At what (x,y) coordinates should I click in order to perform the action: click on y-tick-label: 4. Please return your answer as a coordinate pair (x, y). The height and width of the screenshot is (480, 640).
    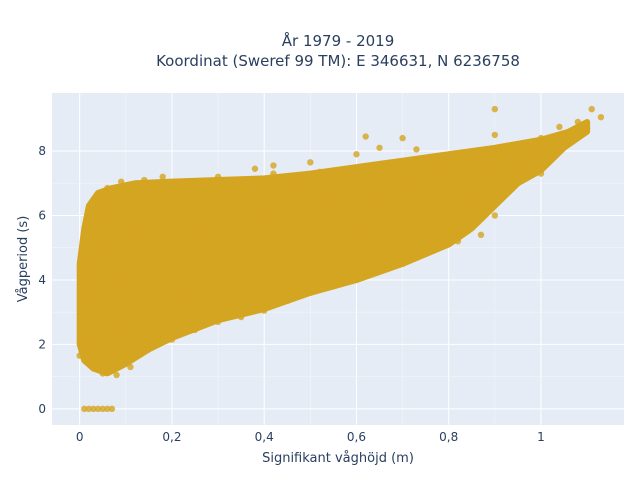
    Looking at the image, I should click on (42, 280).